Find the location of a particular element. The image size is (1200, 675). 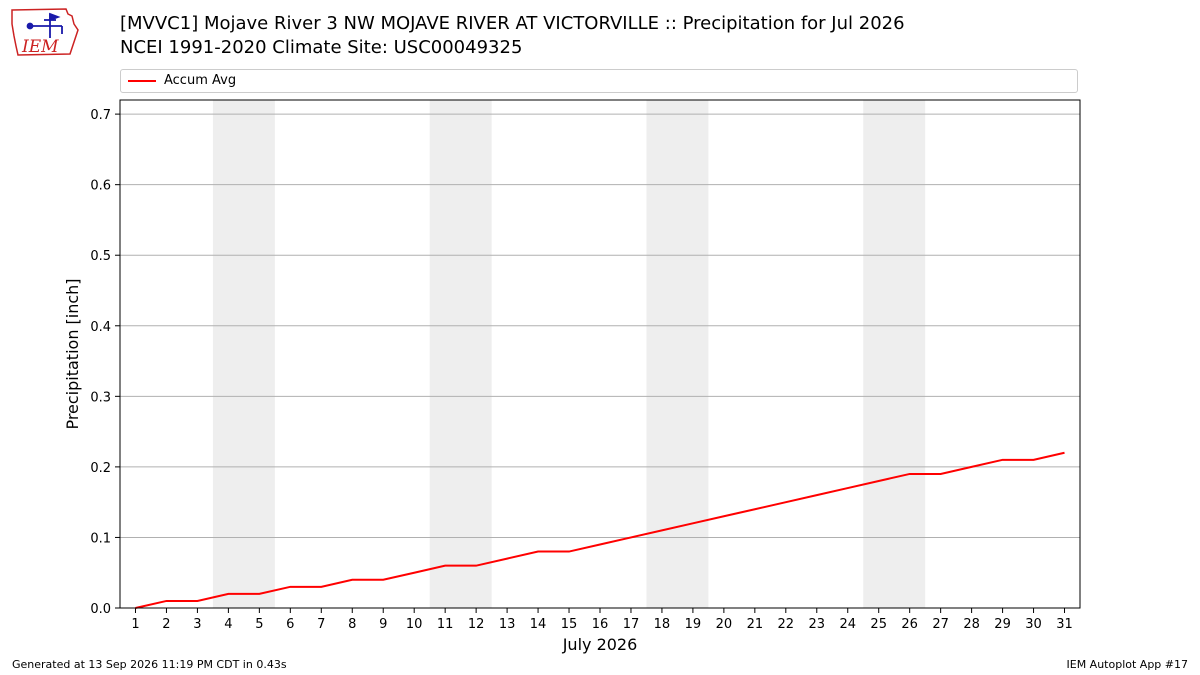

x-tick-label: 10 is located at coordinates (414, 624).